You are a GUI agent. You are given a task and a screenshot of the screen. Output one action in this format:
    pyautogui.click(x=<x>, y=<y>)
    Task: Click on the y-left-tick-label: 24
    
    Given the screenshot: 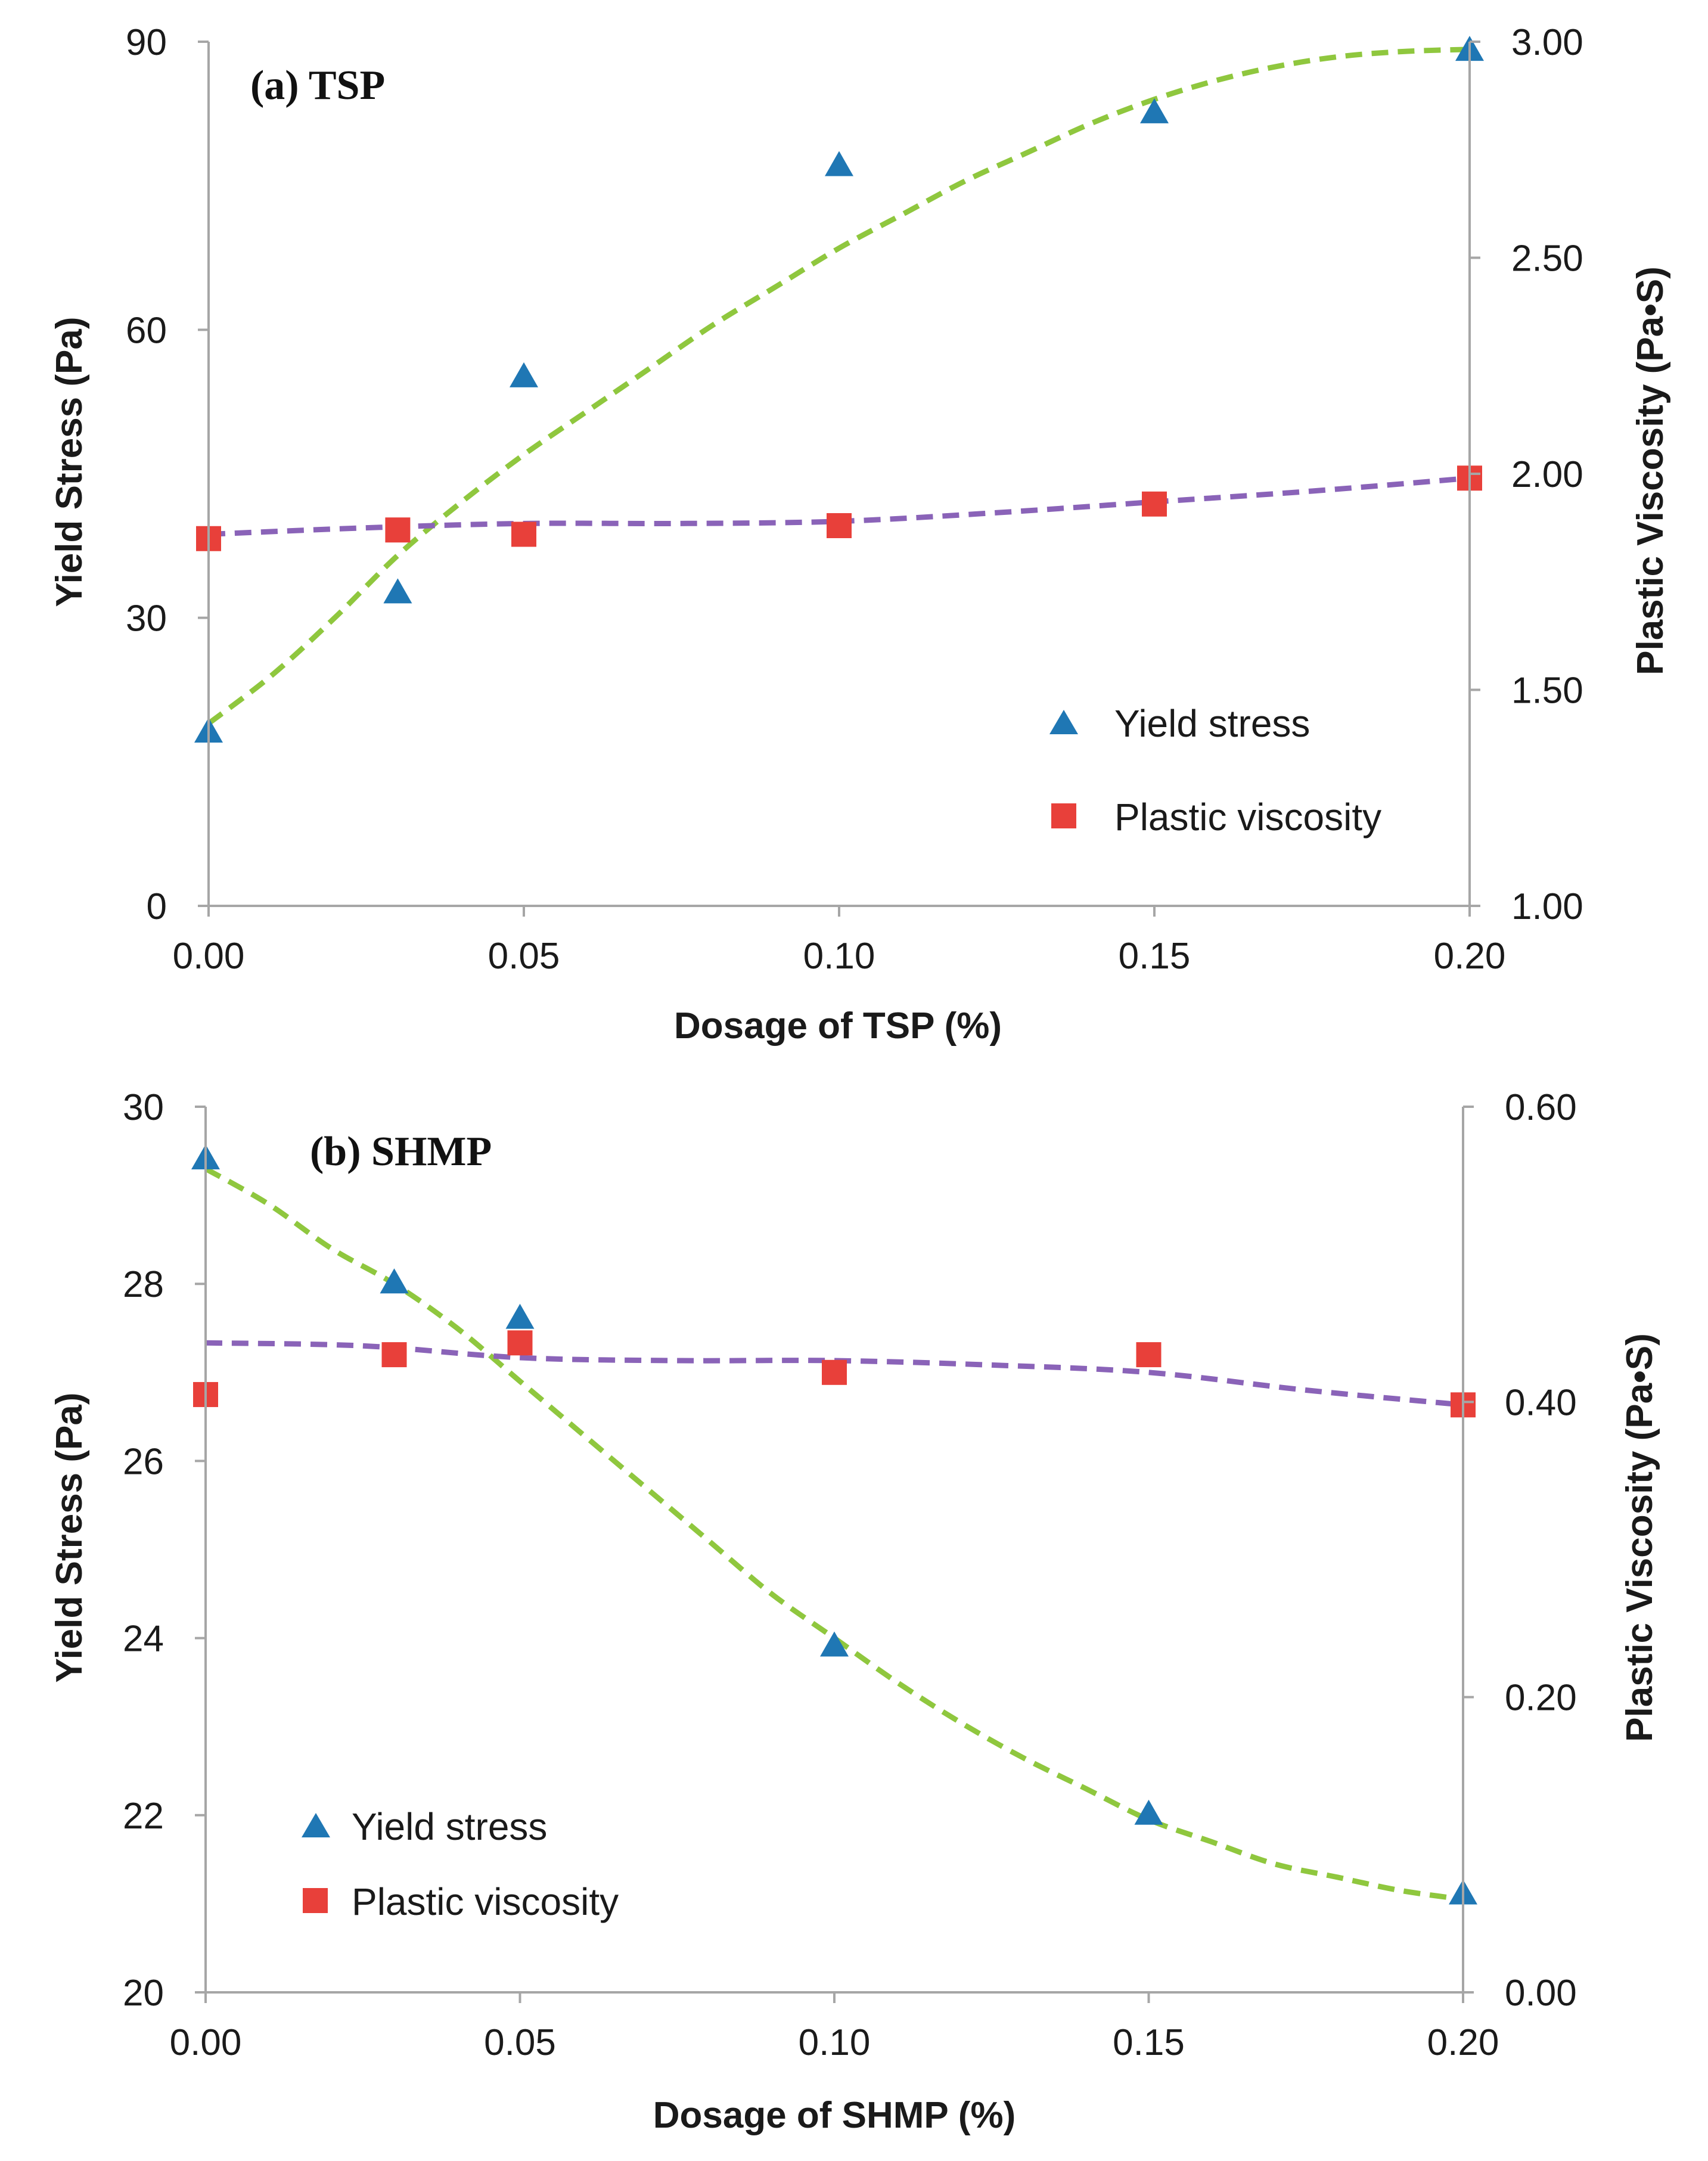 What is the action you would take?
    pyautogui.click(x=143, y=1639)
    